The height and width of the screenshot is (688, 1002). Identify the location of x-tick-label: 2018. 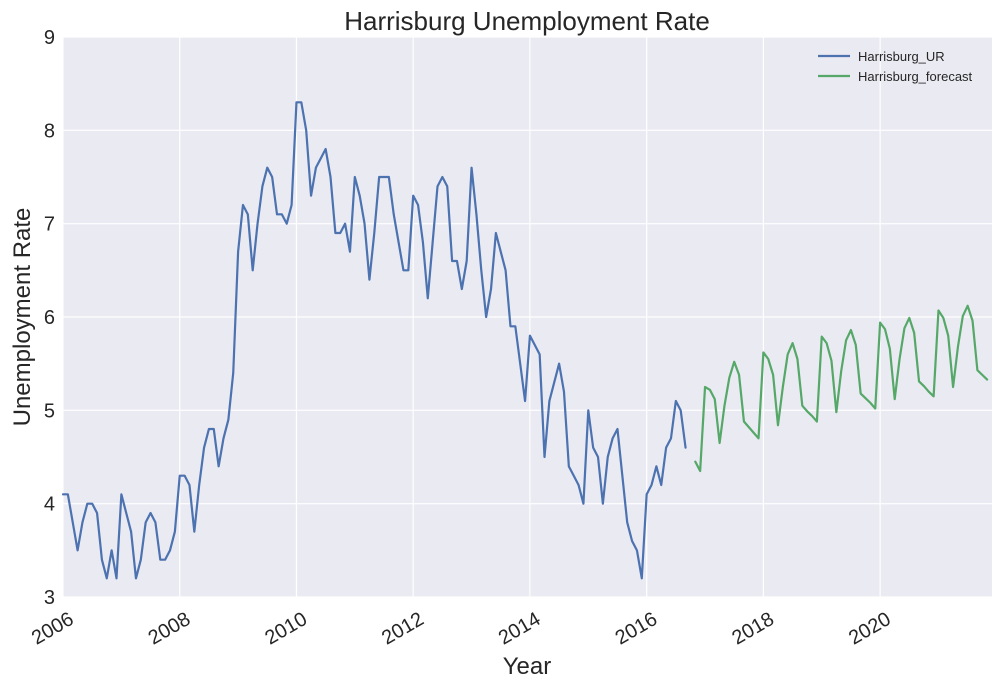
(753, 628).